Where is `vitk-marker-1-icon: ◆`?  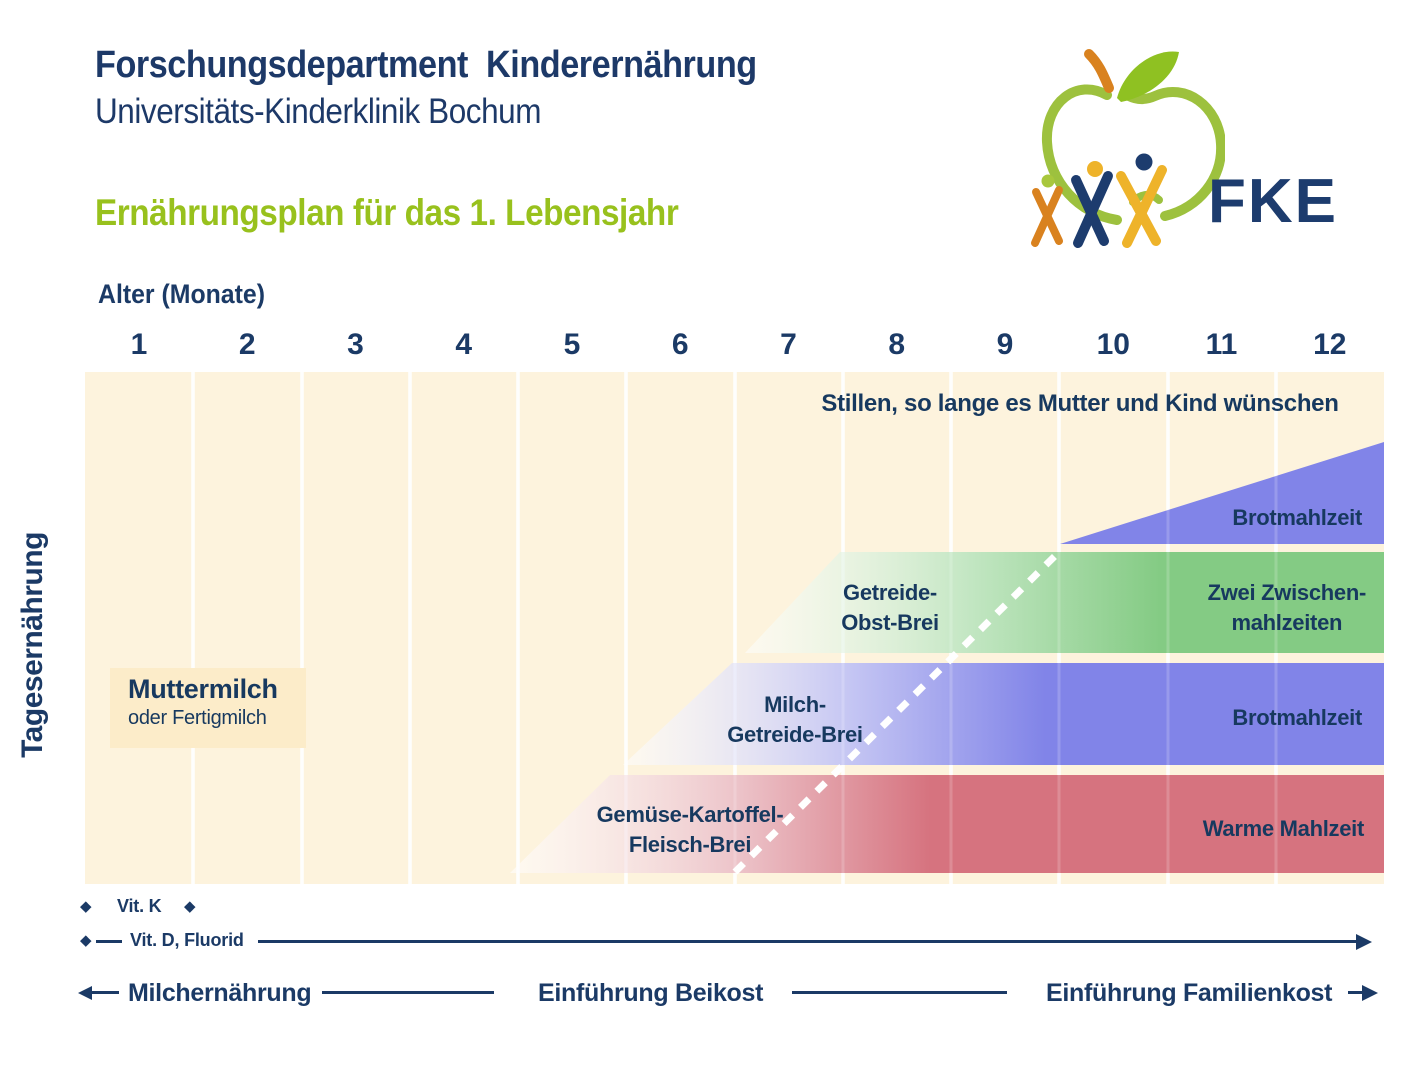 vitk-marker-1-icon: ◆ is located at coordinates (86, 906).